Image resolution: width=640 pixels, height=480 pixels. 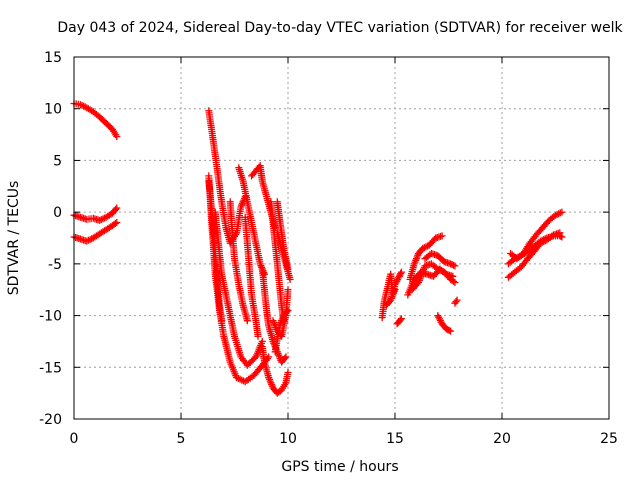 I want to click on series-s21, so click(x=399, y=321).